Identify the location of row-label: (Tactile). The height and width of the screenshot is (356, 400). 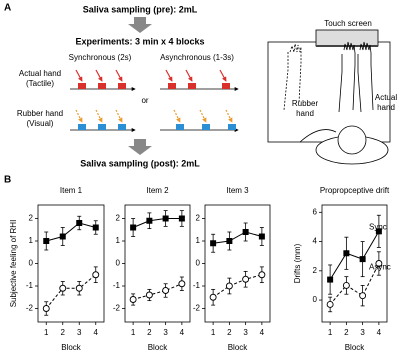
(40, 83).